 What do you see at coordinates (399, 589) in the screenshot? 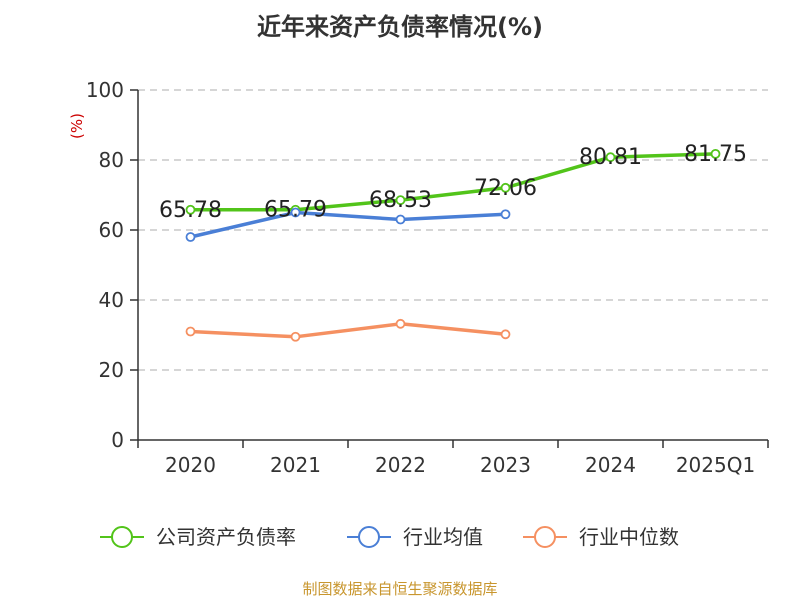
I see `data-source-note: 制图数据来自恒生聚源数据库` at bounding box center [399, 589].